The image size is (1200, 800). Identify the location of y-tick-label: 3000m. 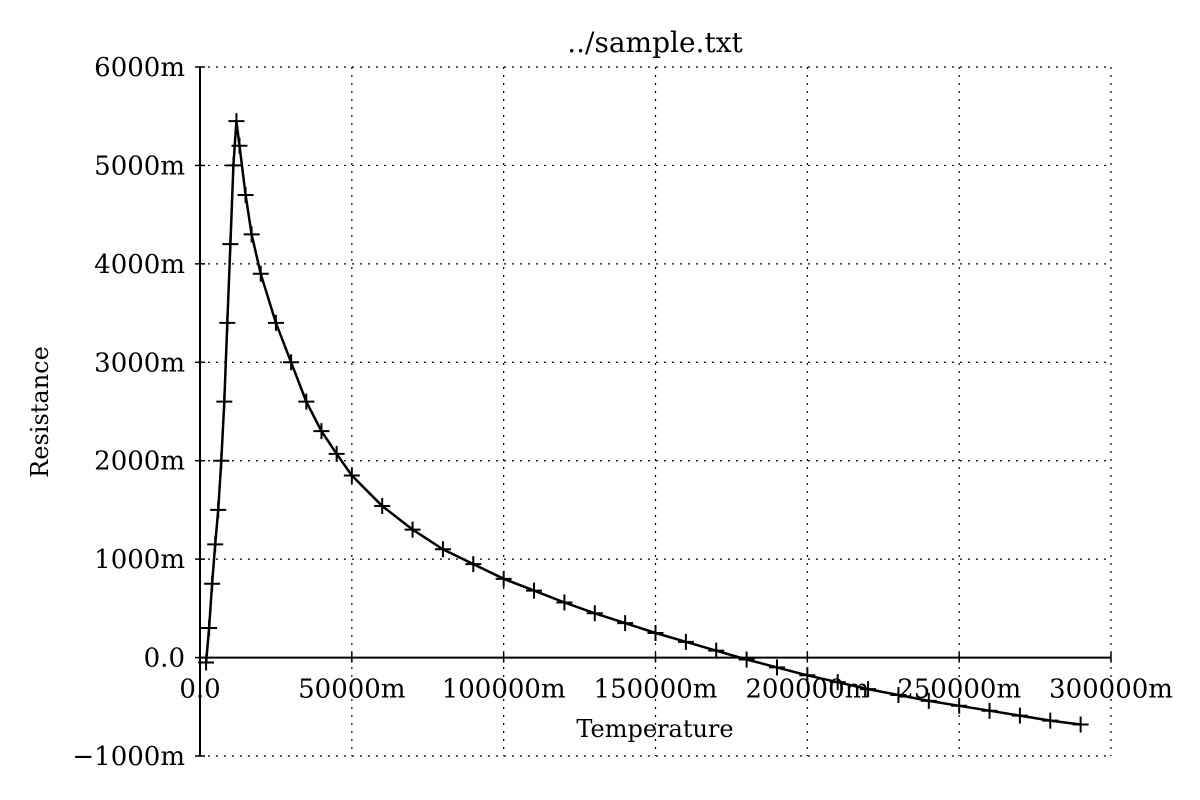
(139, 363).